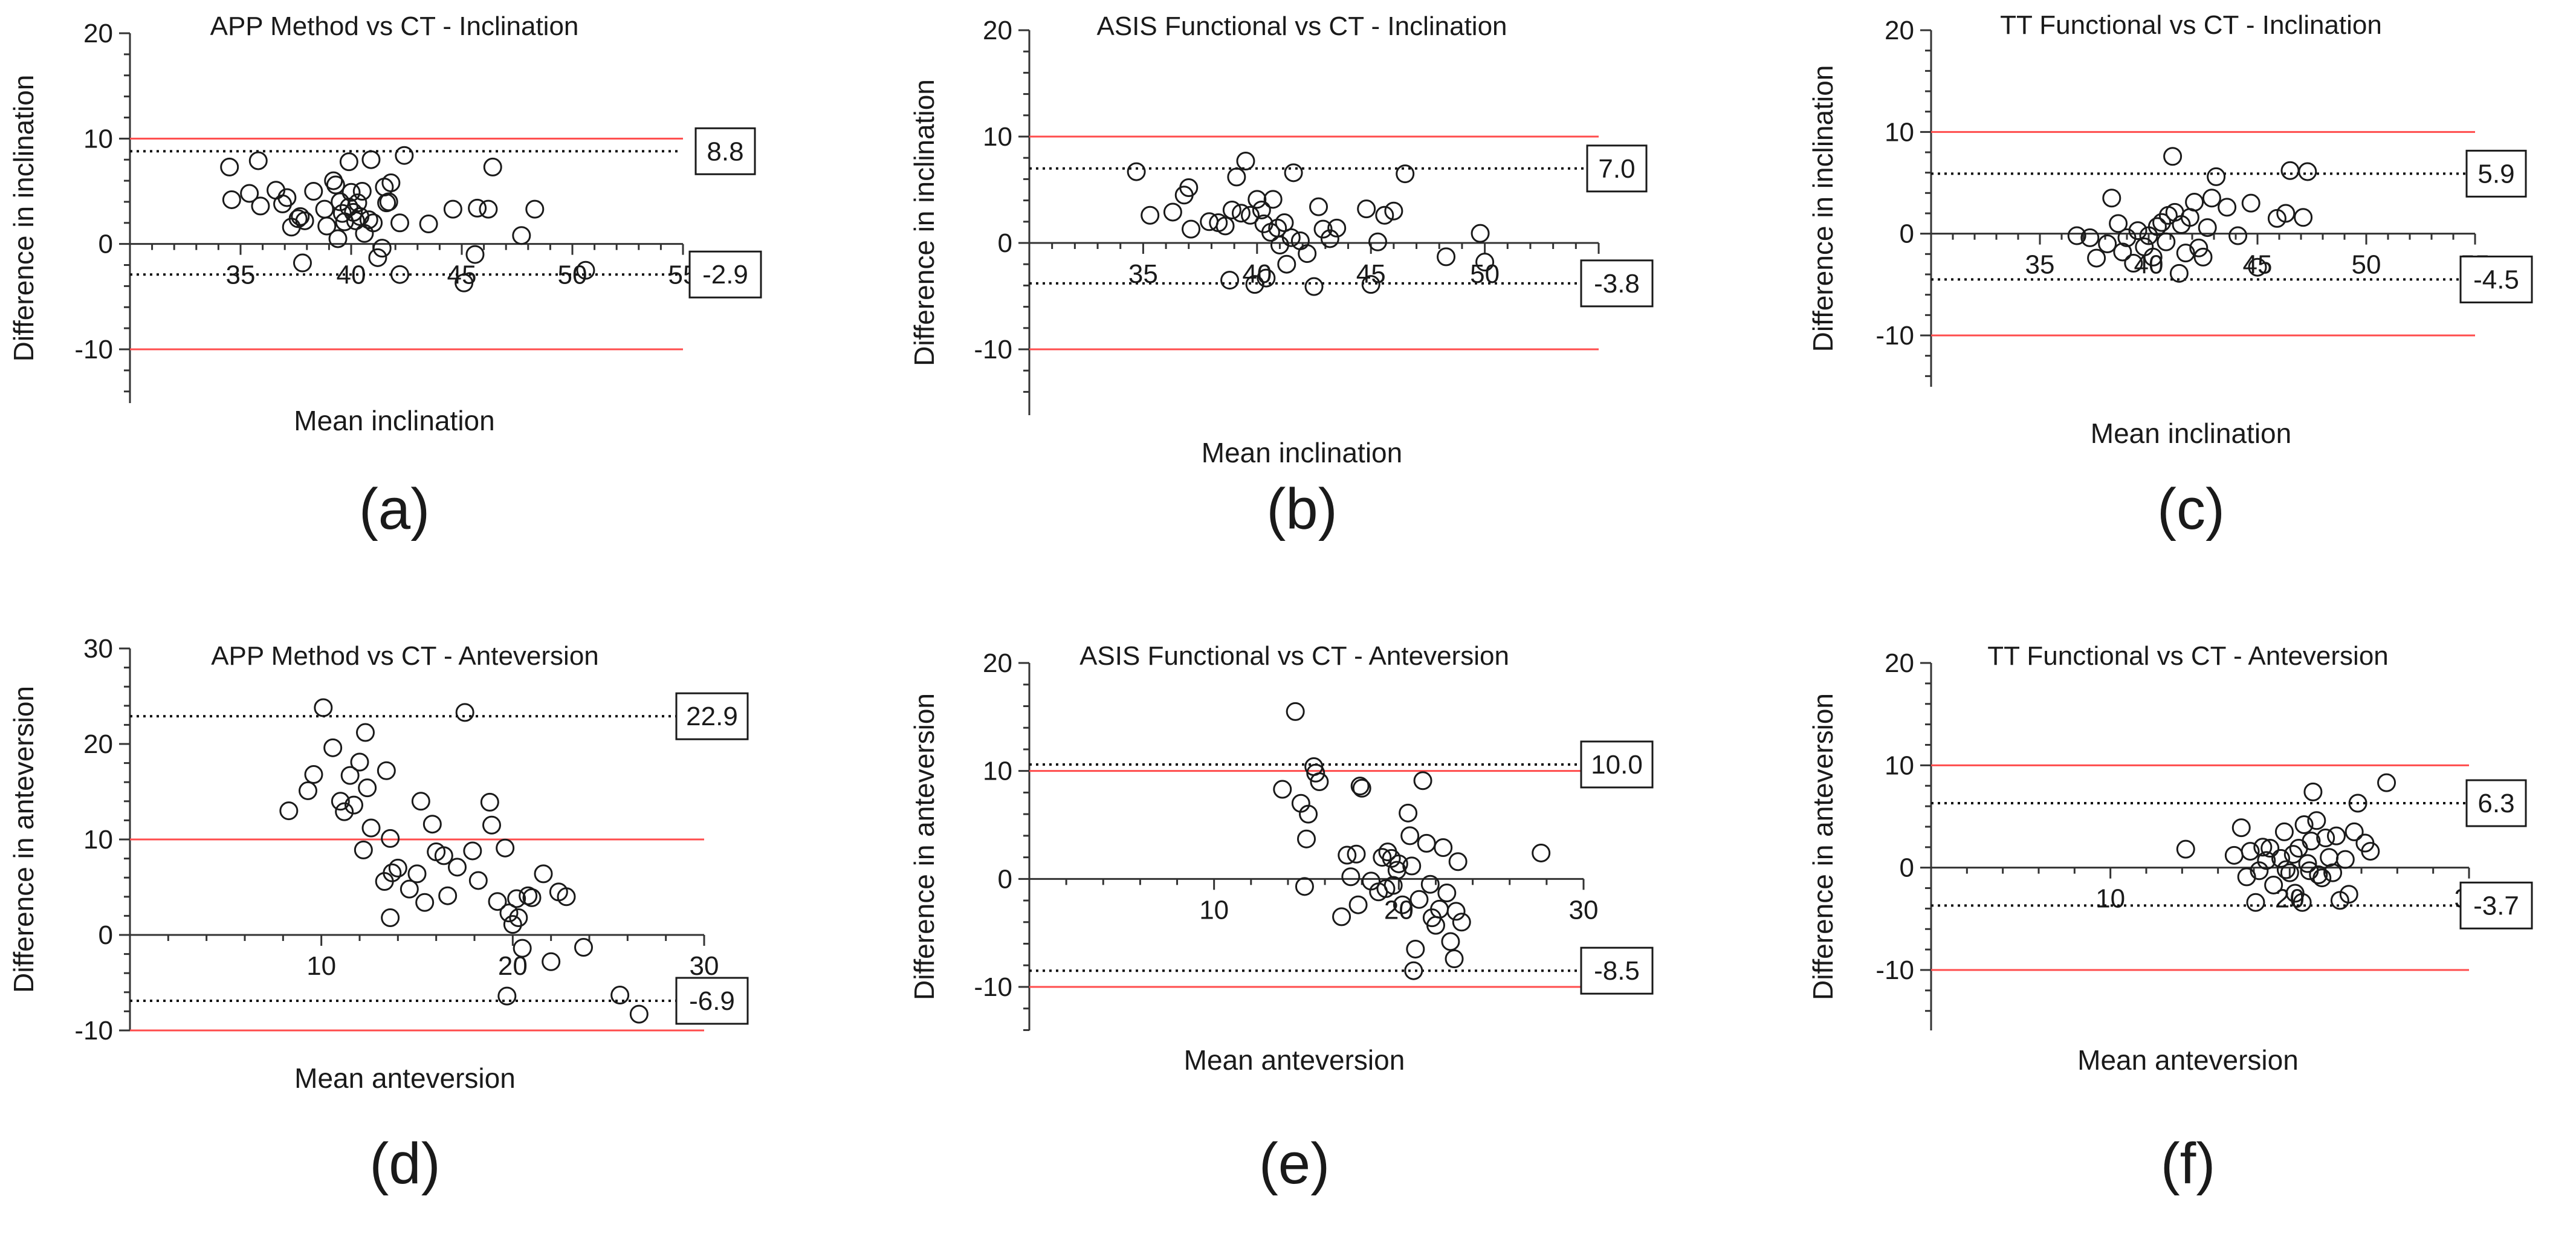 This screenshot has width=2576, height=1251. I want to click on chart-title: ASIS Functional vs CT - Anteversion, so click(1294, 656).